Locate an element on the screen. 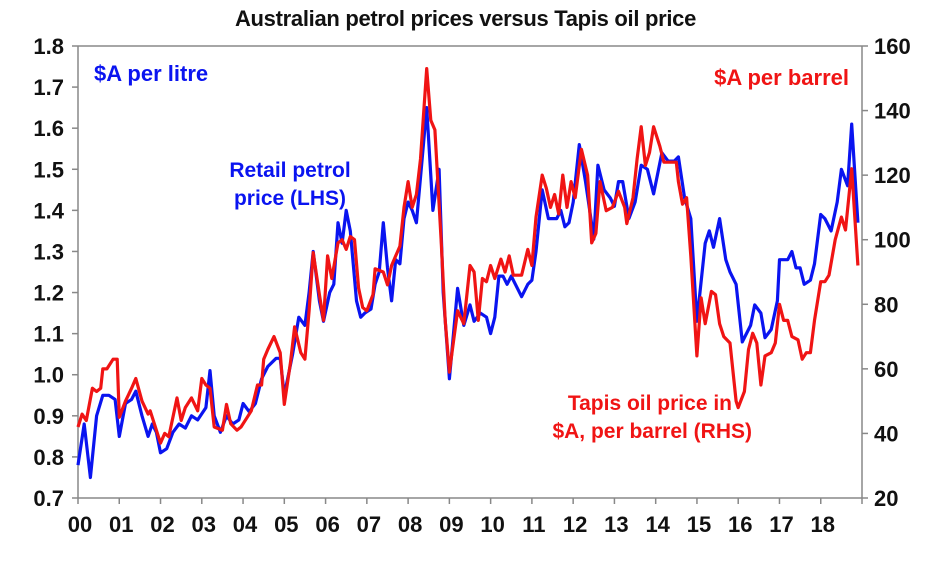 This screenshot has height=566, width=931. x-tick-label: 16 is located at coordinates (740, 524).